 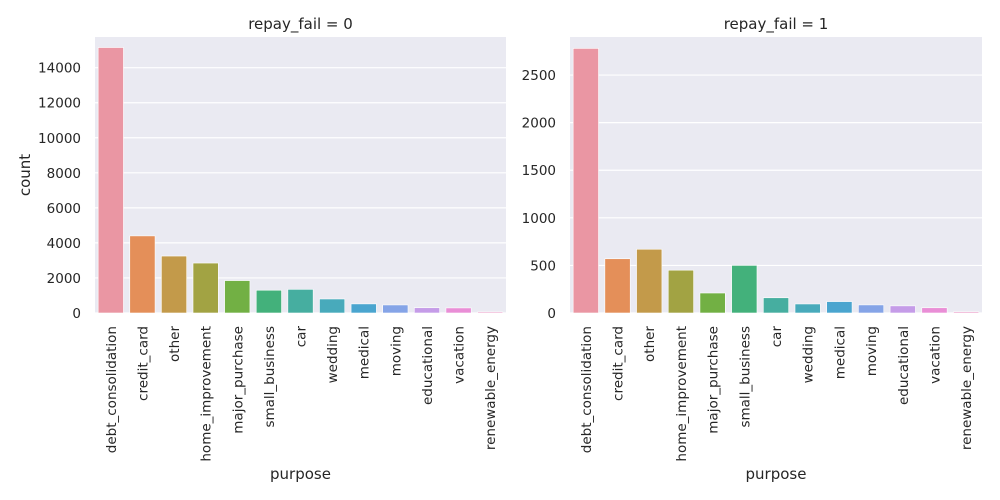 What do you see at coordinates (59, 69) in the screenshot?
I see `y-tick-label: 14000` at bounding box center [59, 69].